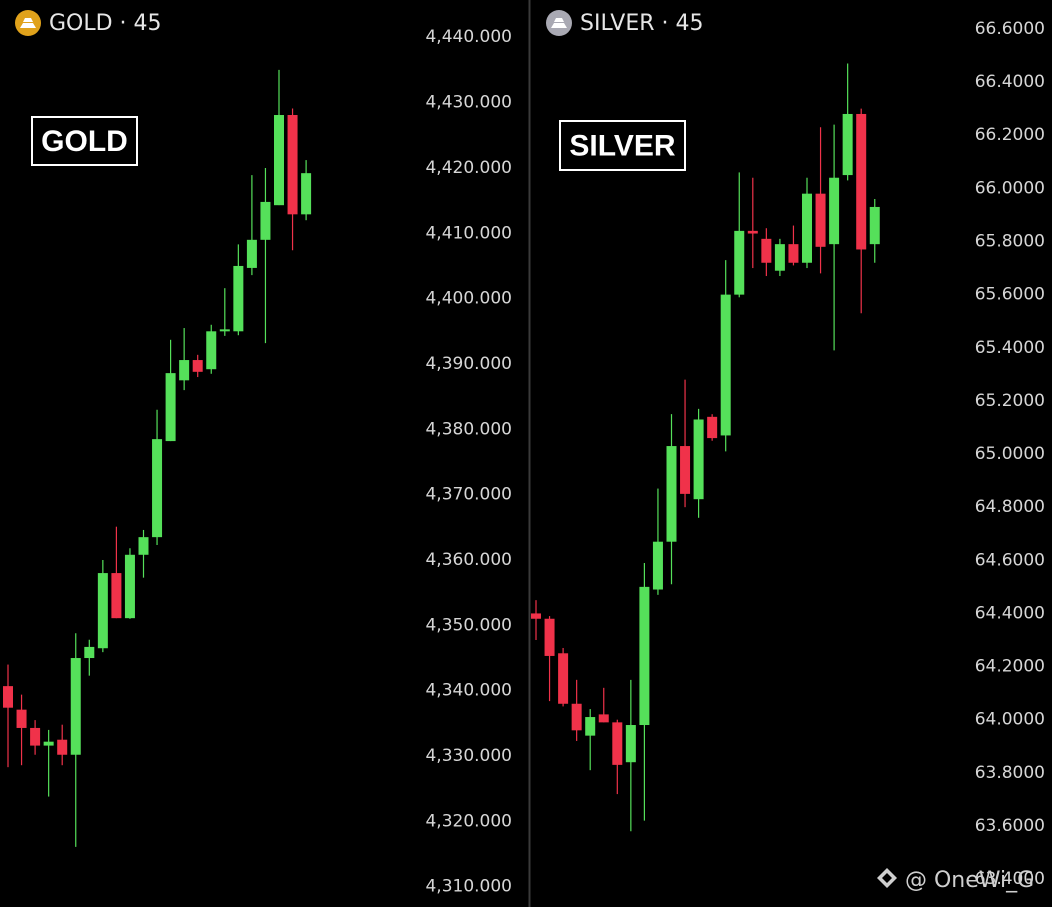 The height and width of the screenshot is (907, 1052). Describe the element at coordinates (468, 625) in the screenshot. I see `y-tick-label: 4,350.000` at that location.